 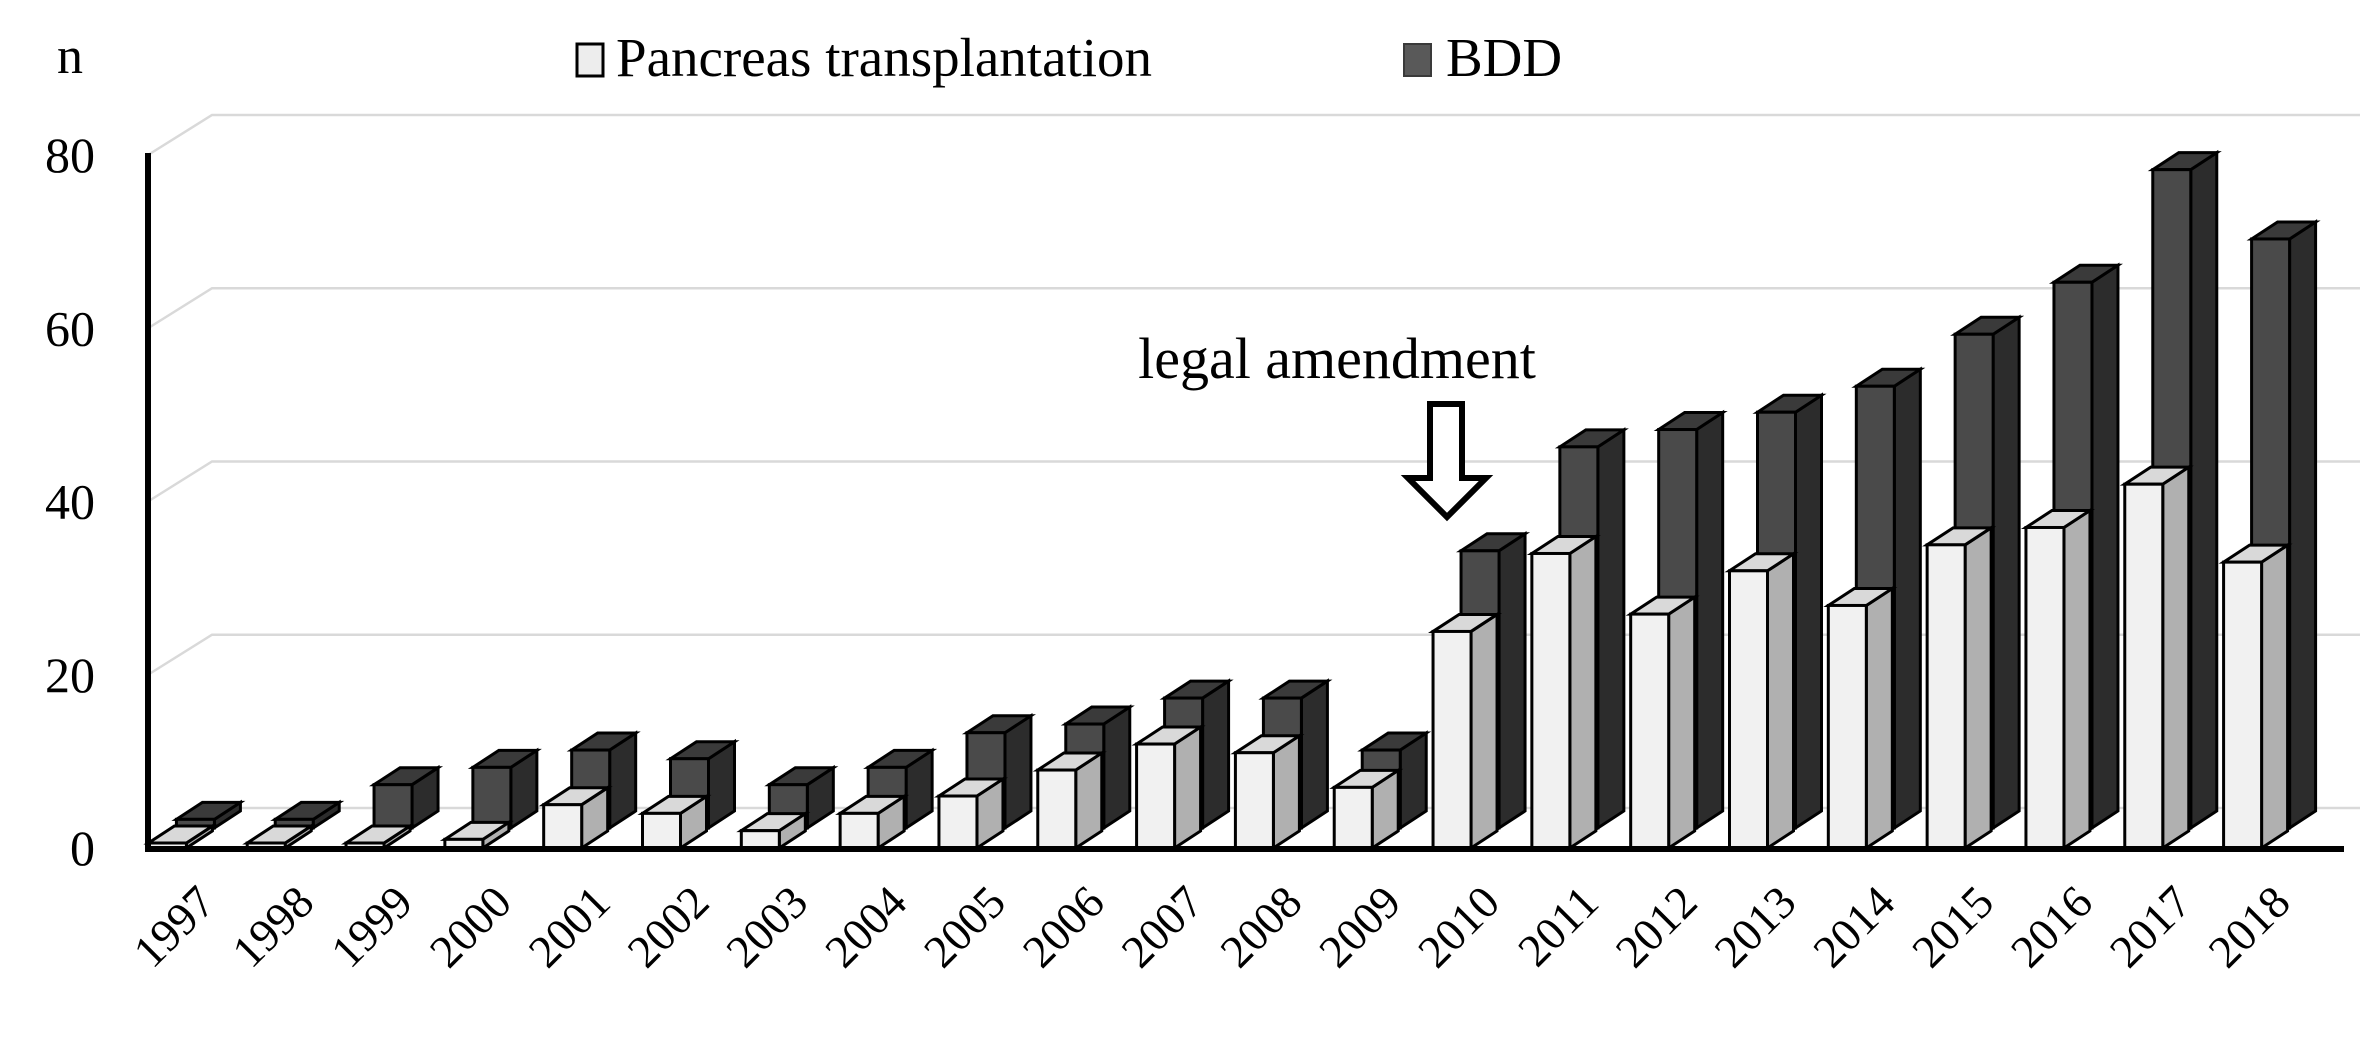 I want to click on bar-pancreas-2012, so click(x=1662, y=722).